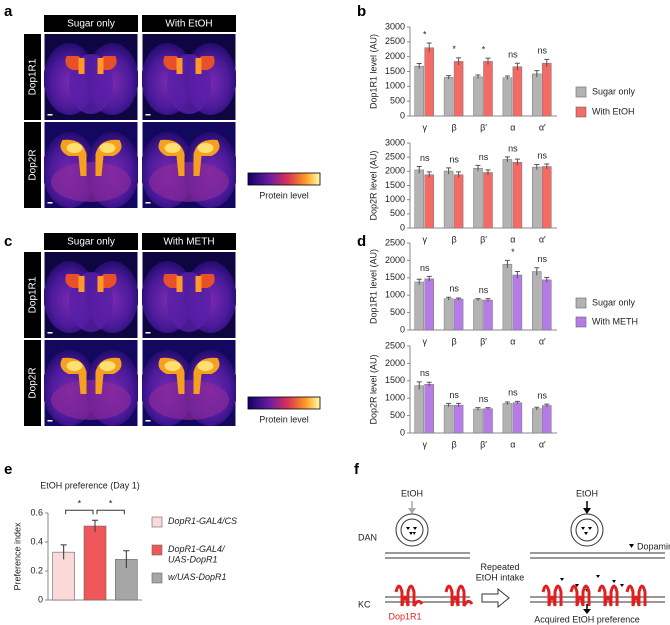  I want to click on y-axis-label: Dop2R level (AU), so click(373, 185).